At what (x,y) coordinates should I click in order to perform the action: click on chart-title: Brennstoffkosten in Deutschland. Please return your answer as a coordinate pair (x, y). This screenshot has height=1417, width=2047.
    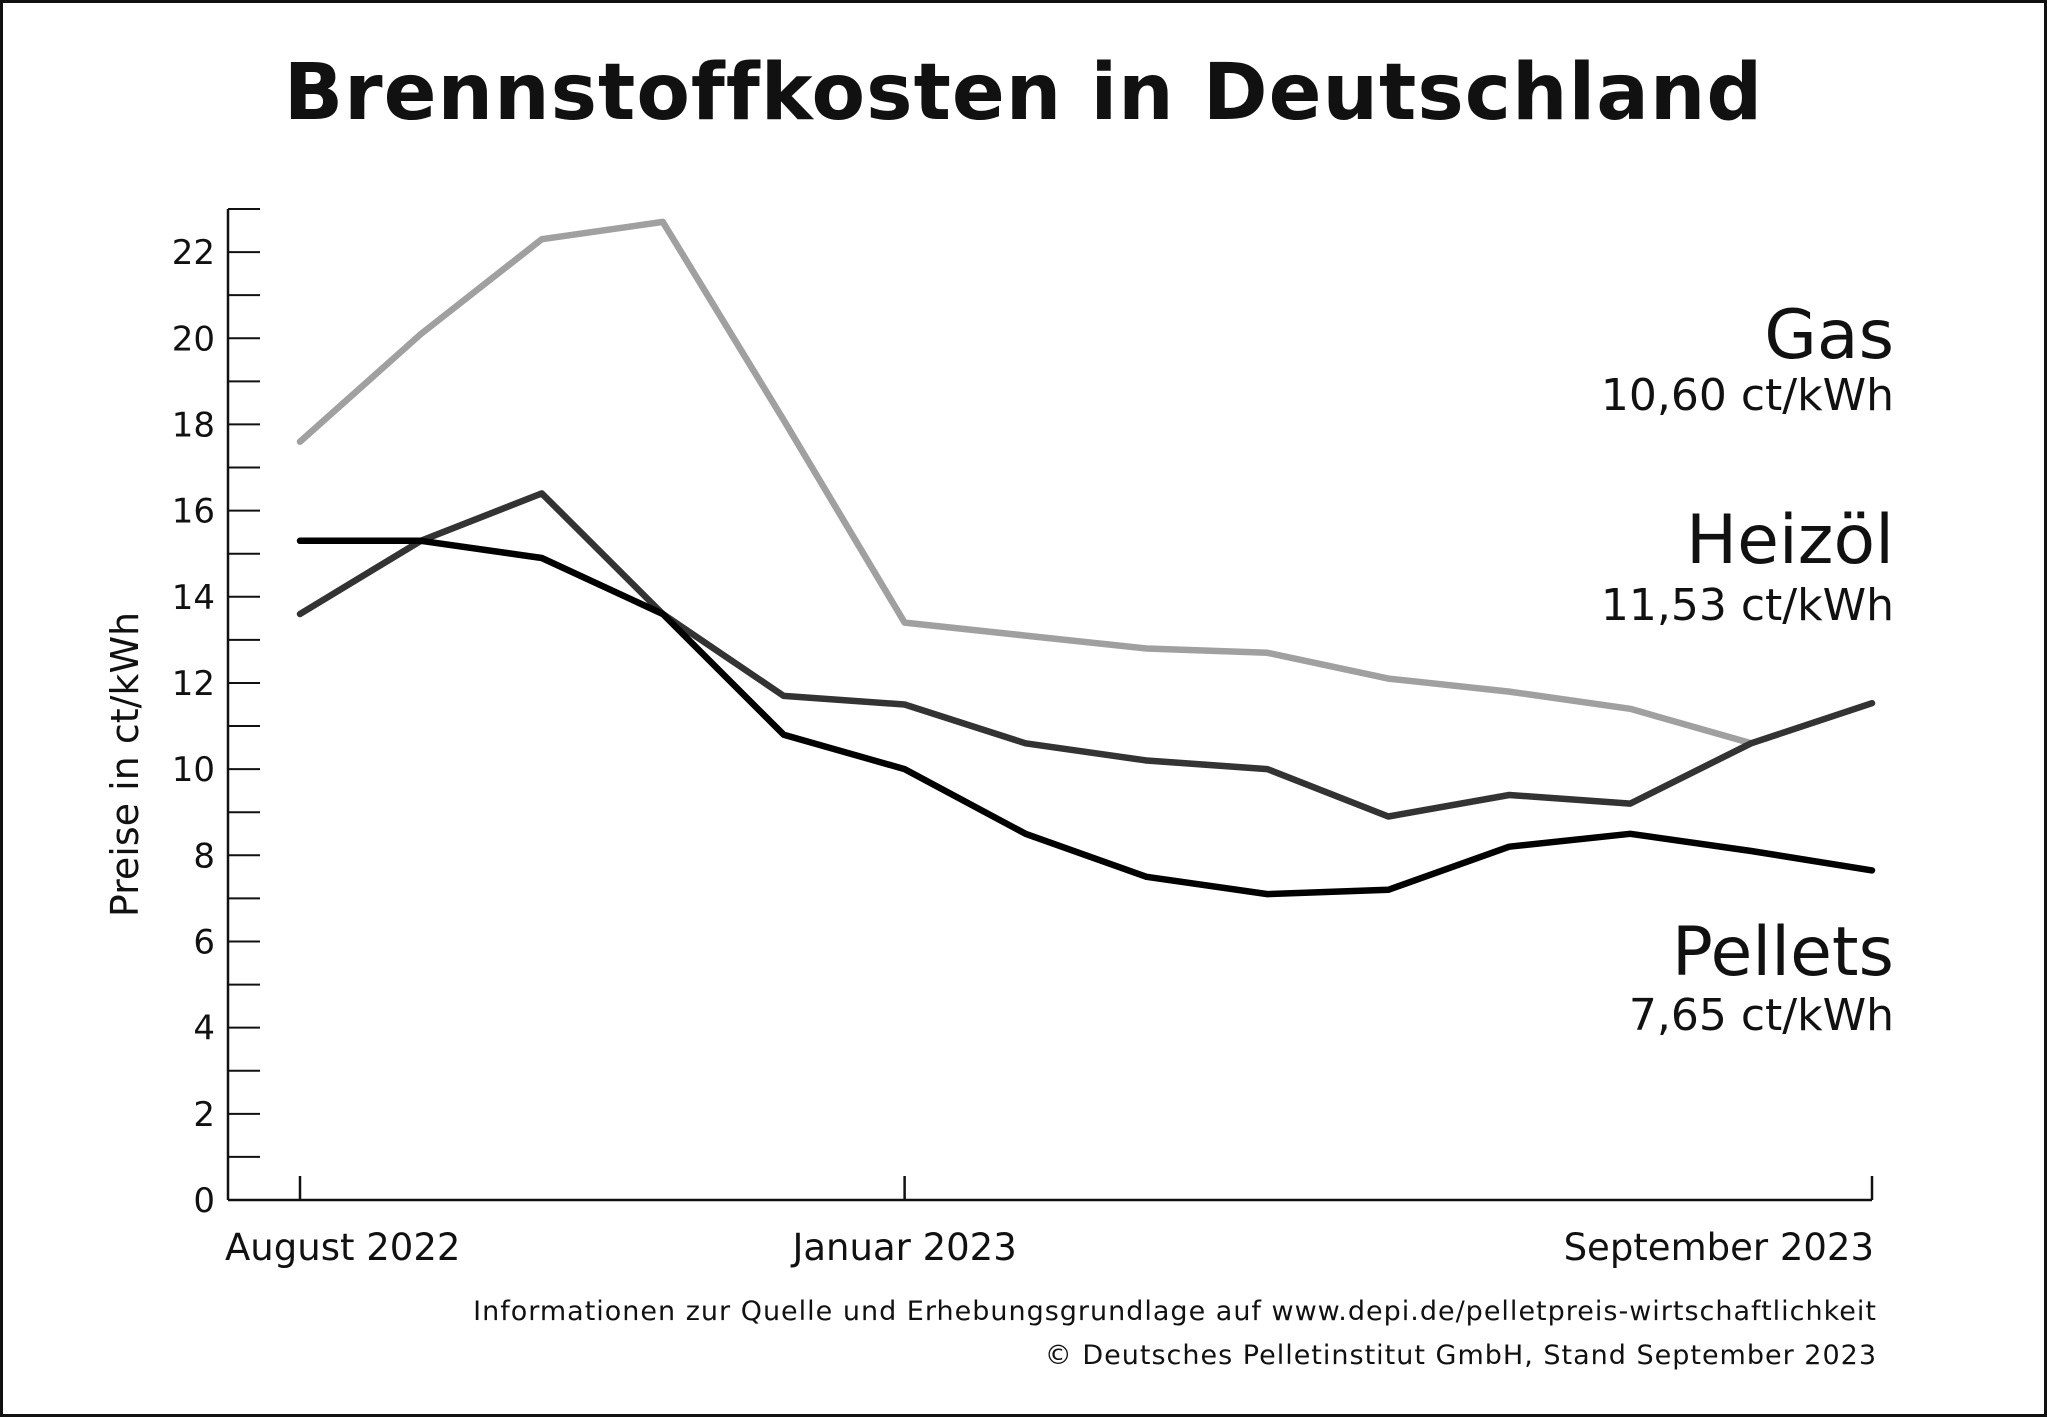
    Looking at the image, I should click on (1023, 93).